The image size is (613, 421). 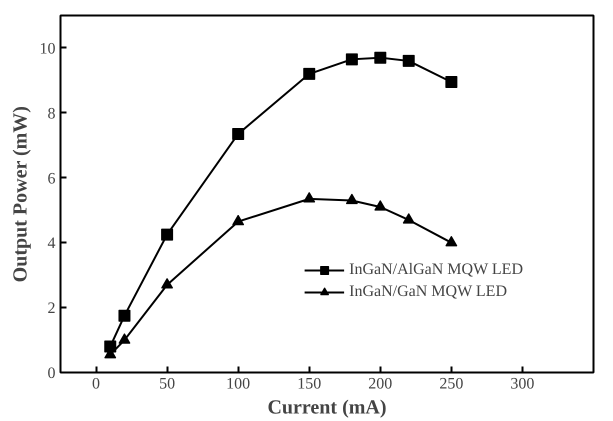 What do you see at coordinates (52, 309) in the screenshot?
I see `y-tick-label: 2` at bounding box center [52, 309].